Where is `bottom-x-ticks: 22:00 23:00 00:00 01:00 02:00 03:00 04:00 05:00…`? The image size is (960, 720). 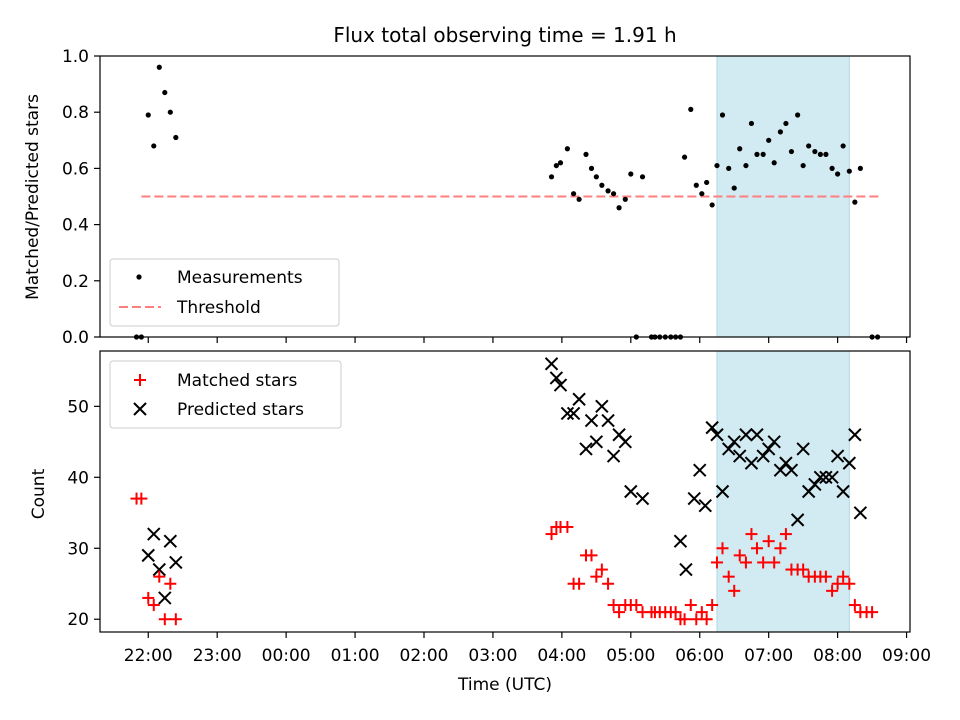 bottom-x-ticks: 22:00 23:00 00:00 01:00 02:00 03:00 04:00 05:00… is located at coordinates (527, 649).